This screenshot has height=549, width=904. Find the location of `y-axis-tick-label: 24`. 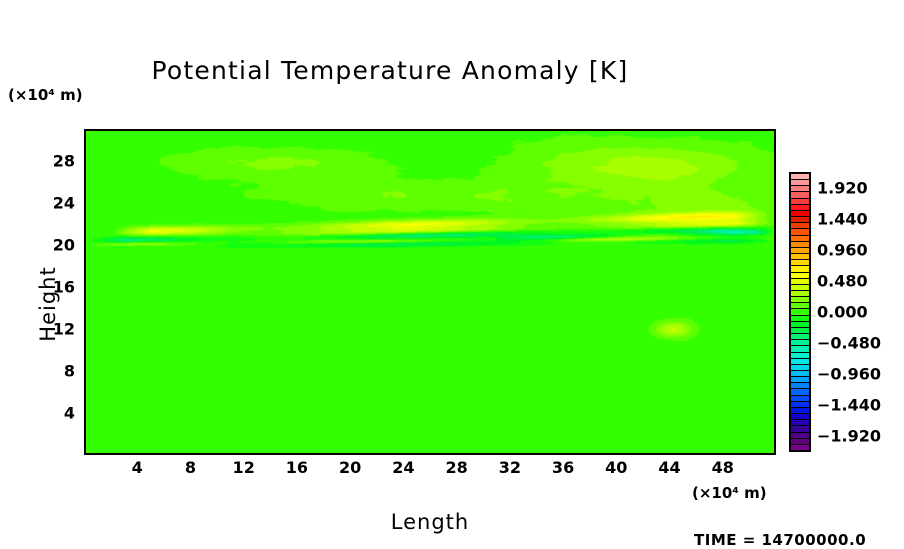

y-axis-tick-label: 24 is located at coordinates (63, 203).